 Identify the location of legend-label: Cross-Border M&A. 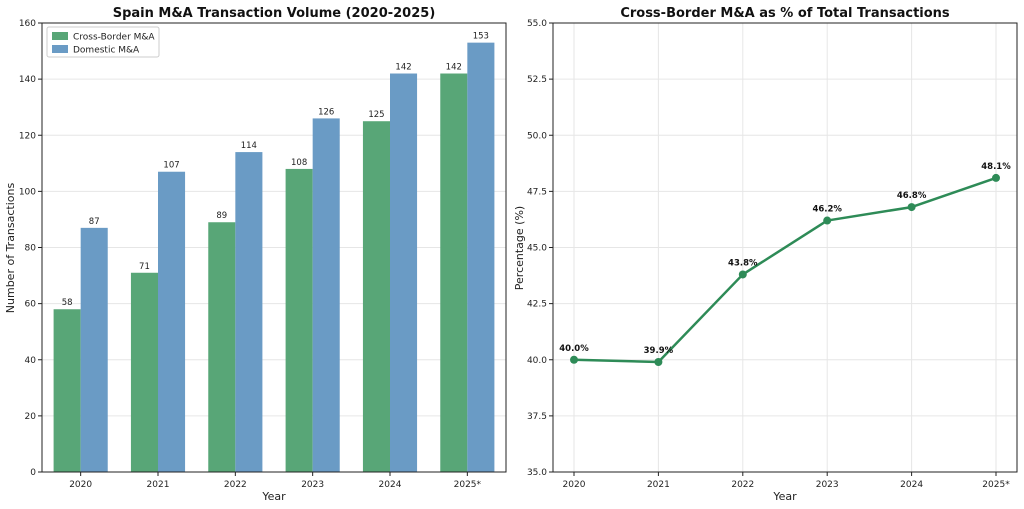
(114, 38).